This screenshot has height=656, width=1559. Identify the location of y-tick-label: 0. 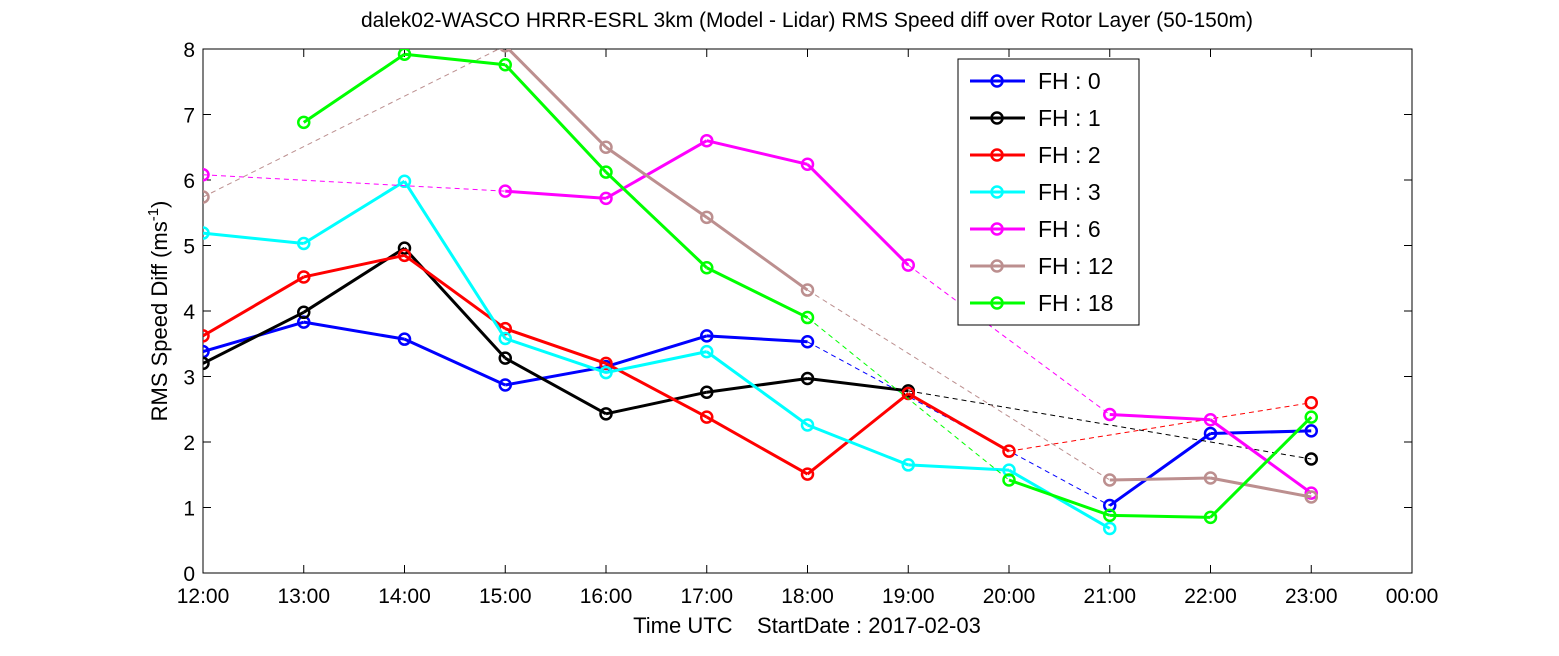
(189, 574).